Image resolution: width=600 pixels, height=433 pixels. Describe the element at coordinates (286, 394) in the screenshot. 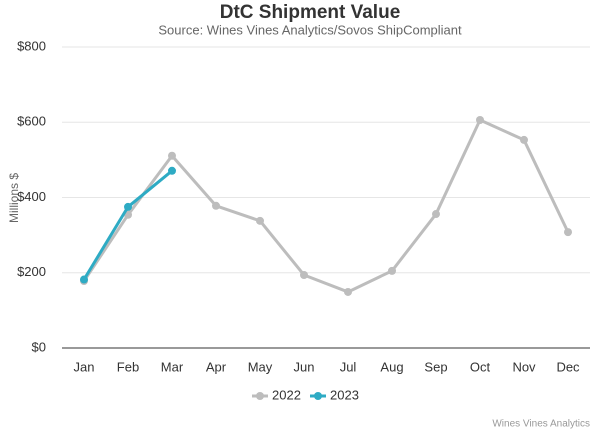

I see `legend-label: 2022` at that location.